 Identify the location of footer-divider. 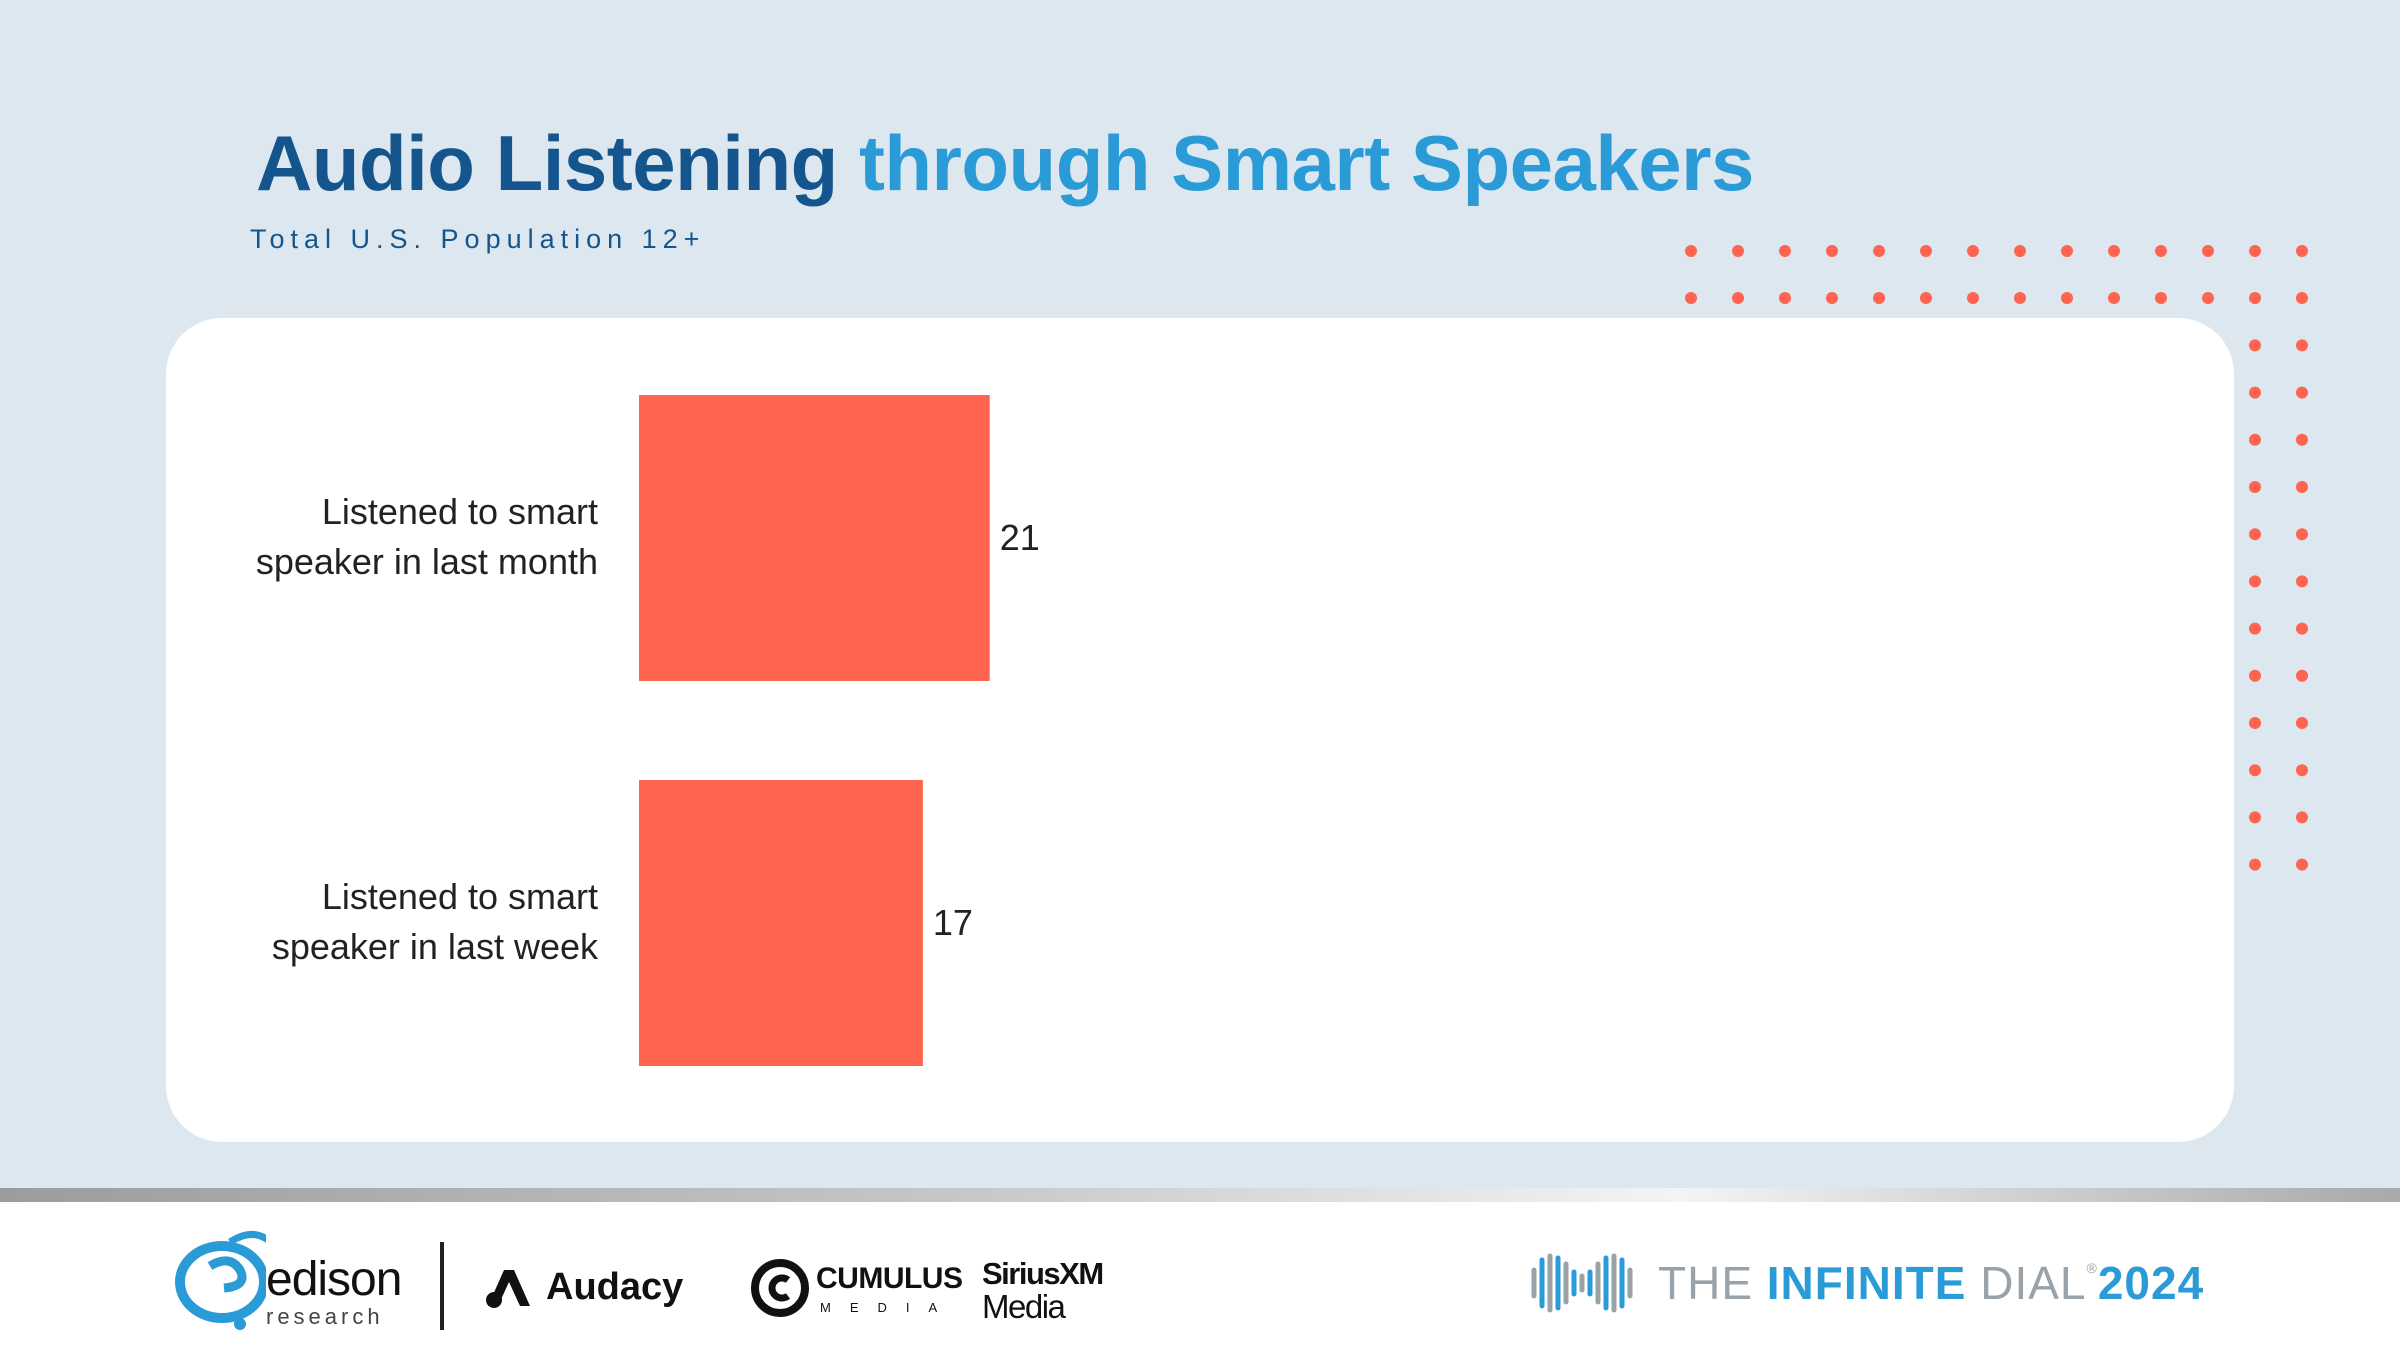
(1200, 1195).